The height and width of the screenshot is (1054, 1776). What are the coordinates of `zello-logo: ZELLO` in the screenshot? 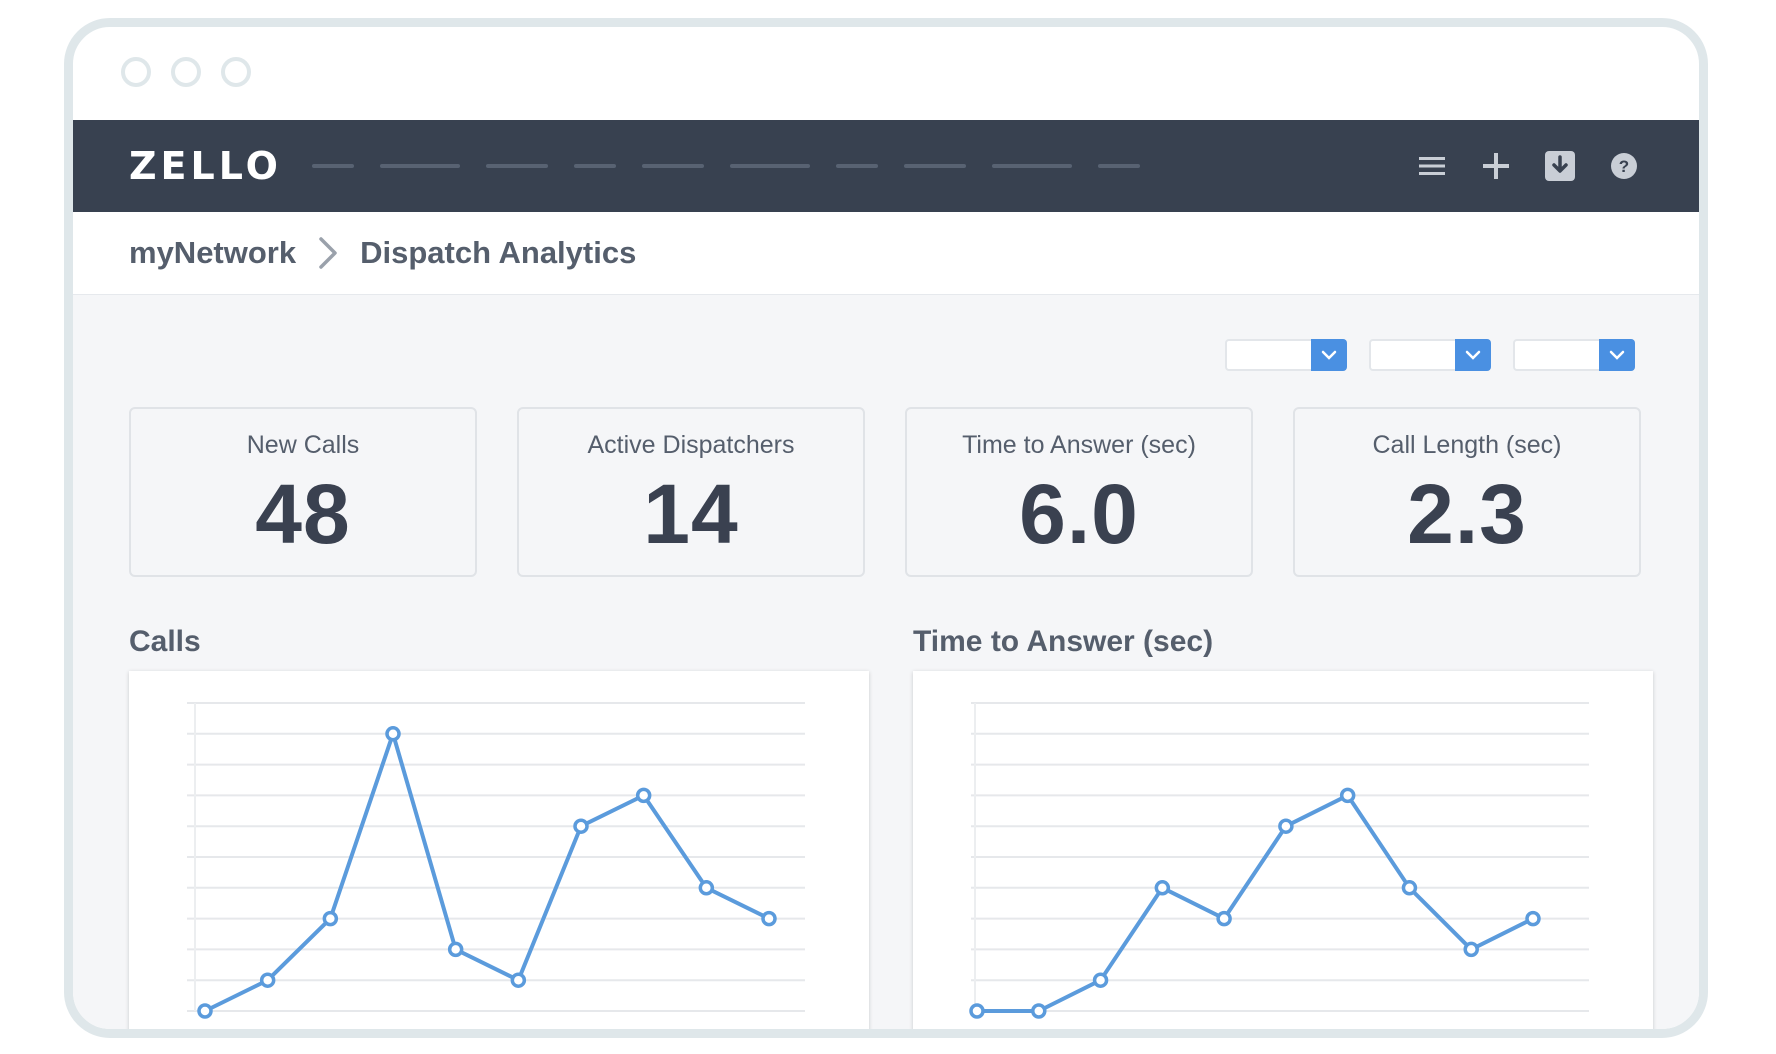 It's located at (205, 166).